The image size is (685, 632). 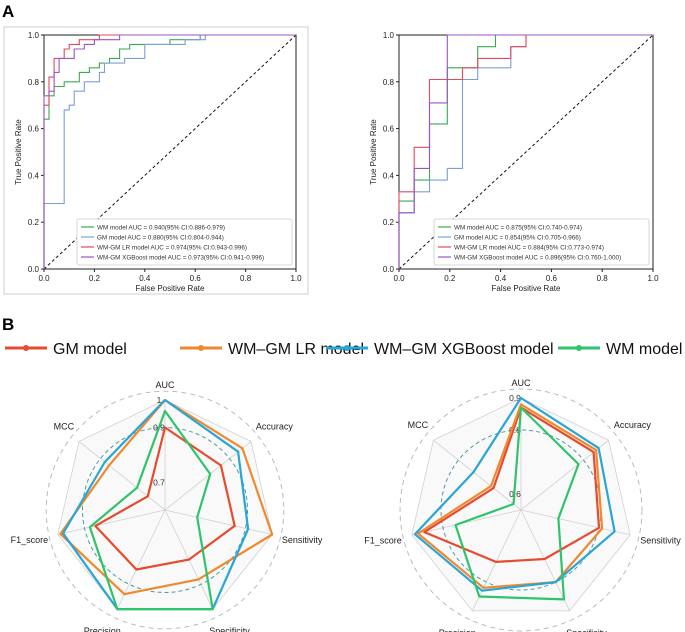 I want to click on radar-ring-label: 0.7, so click(x=159, y=483).